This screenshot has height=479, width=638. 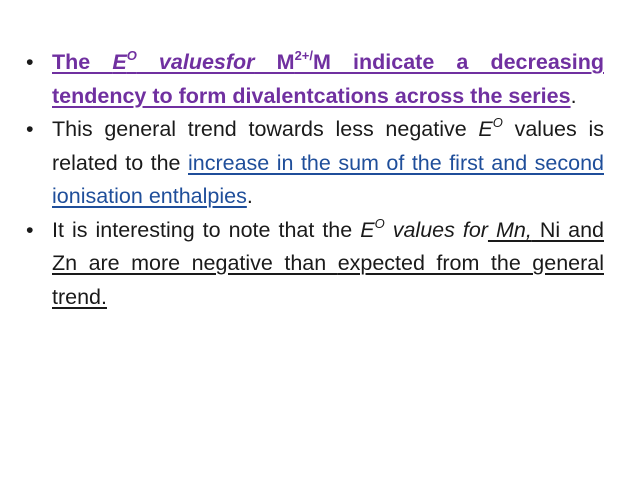 What do you see at coordinates (328, 146) in the screenshot?
I see `text-related: values is related to the` at bounding box center [328, 146].